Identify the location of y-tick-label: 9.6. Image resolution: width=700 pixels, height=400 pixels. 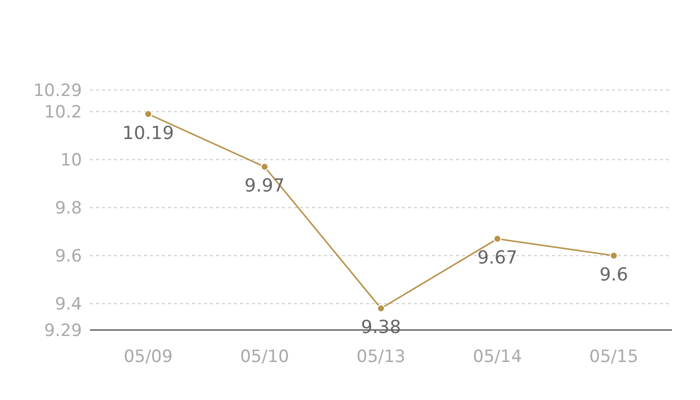
(68, 256).